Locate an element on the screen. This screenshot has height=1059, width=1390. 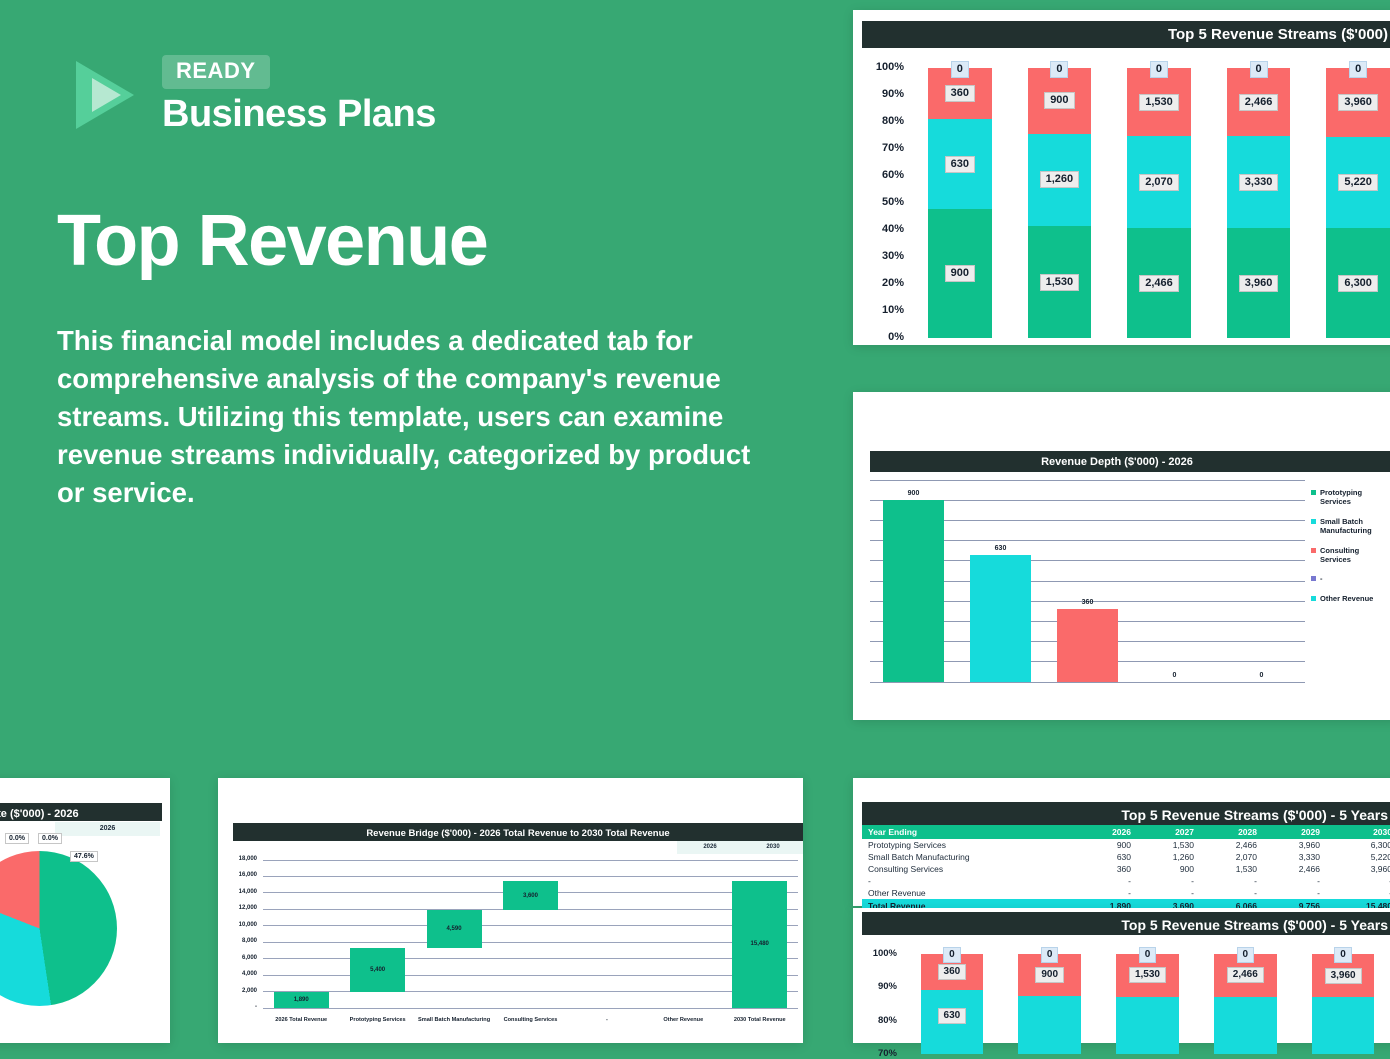
data-label: 5,220 is located at coordinates (1358, 183).